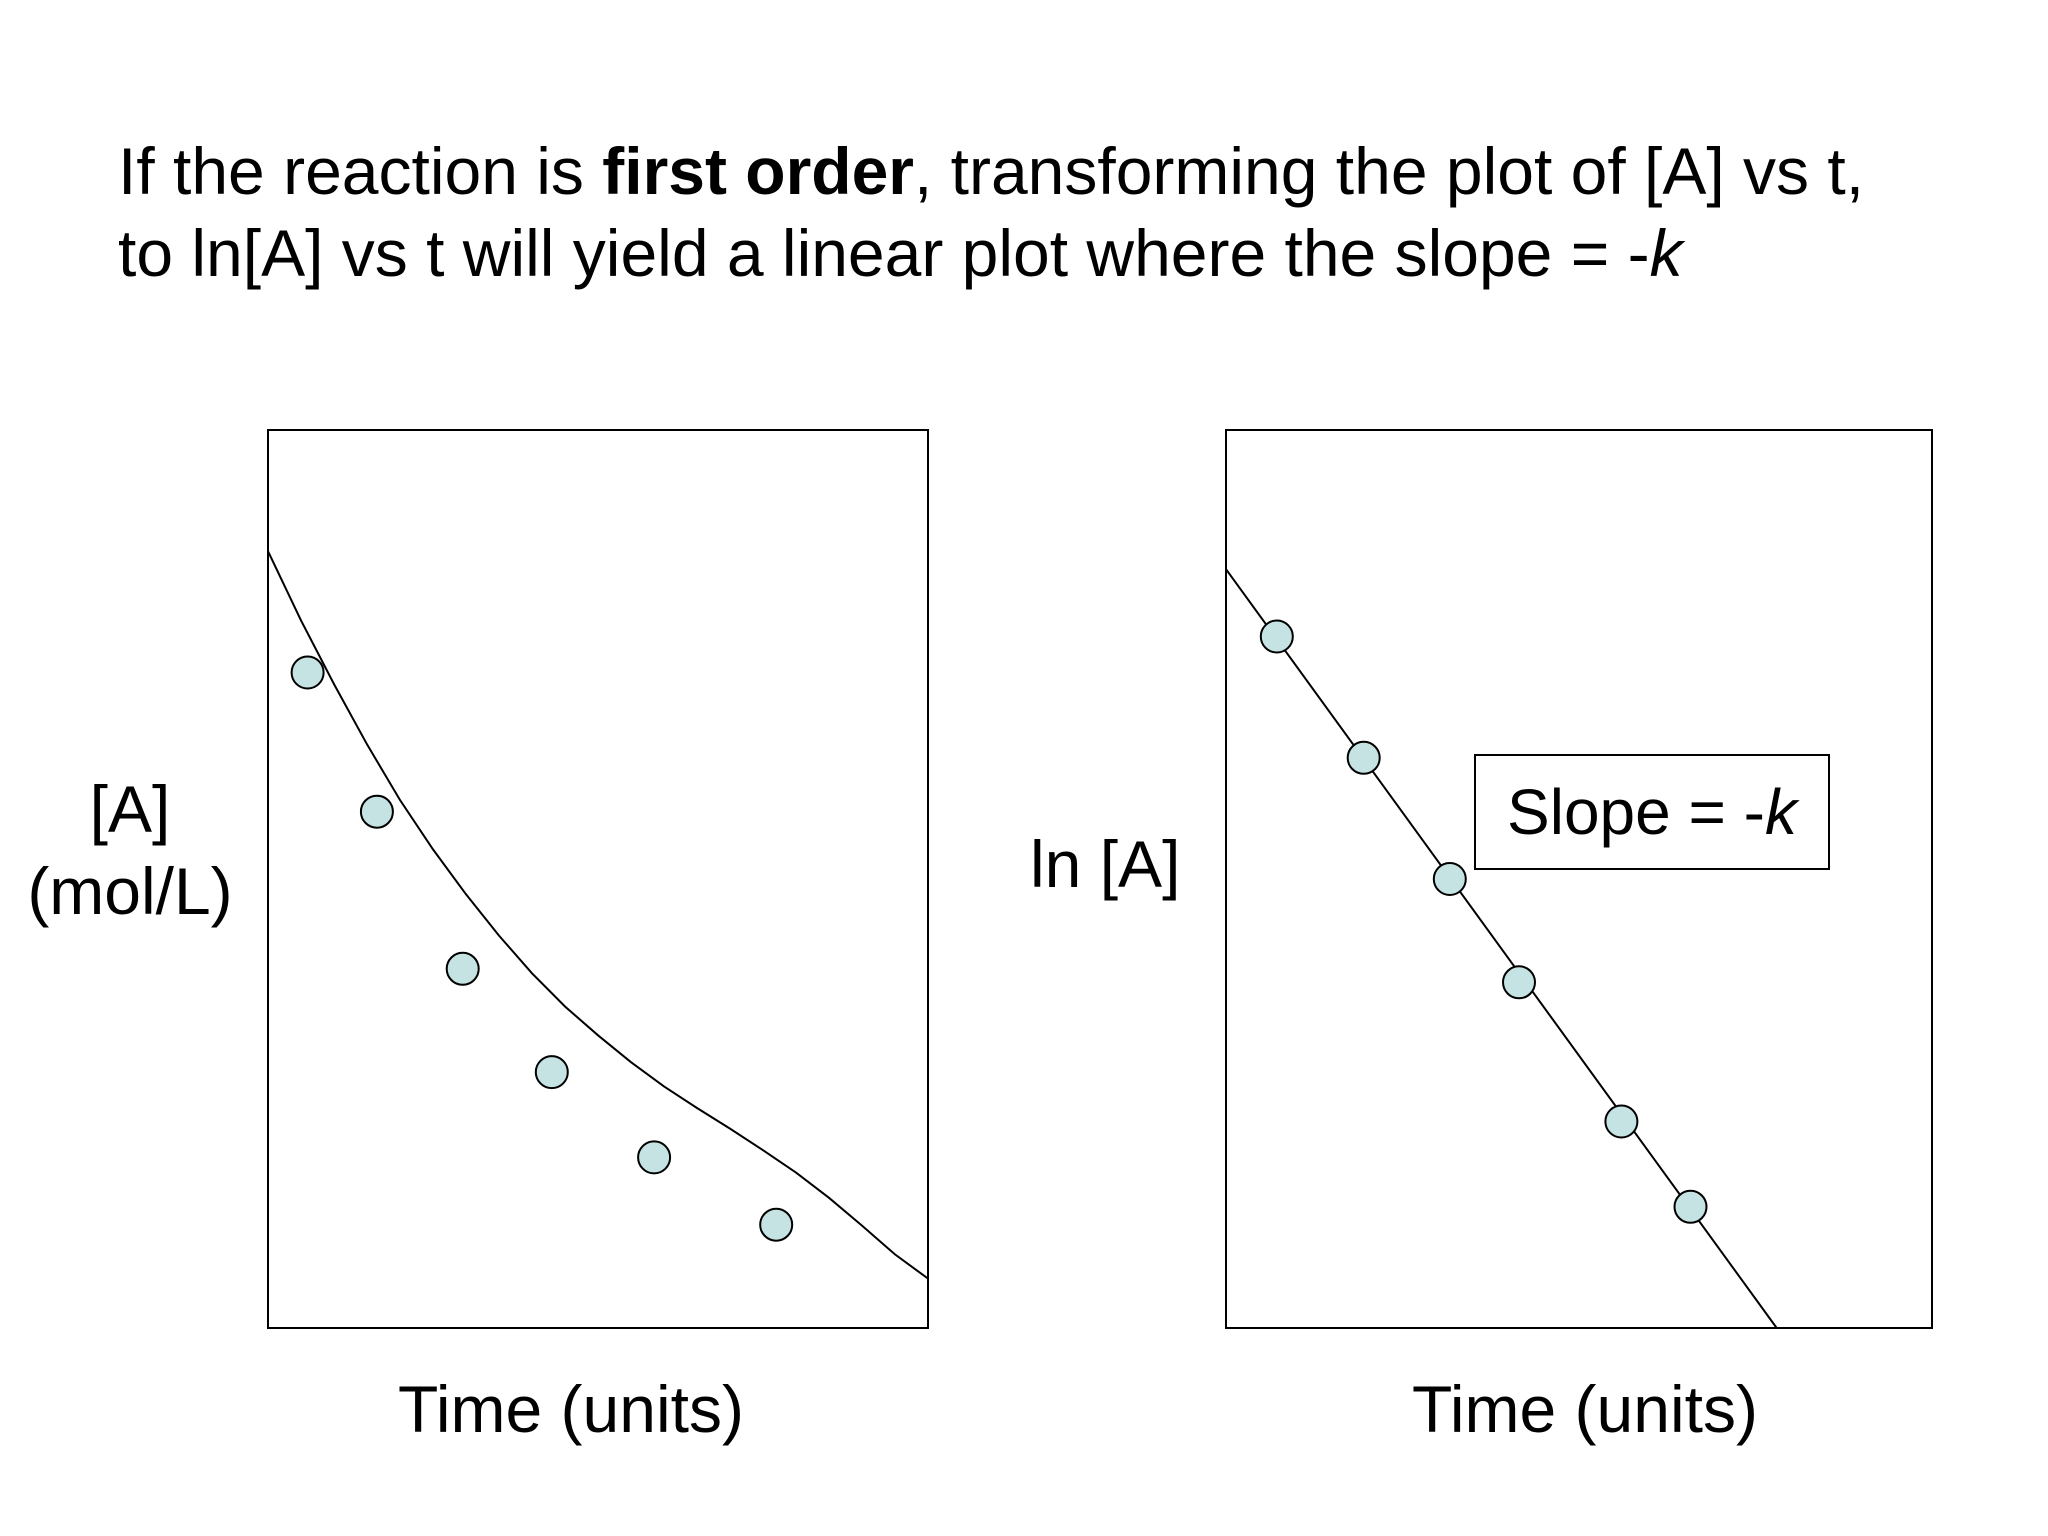 The width and height of the screenshot is (2048, 1536). I want to click on slope-annotation-k: k, so click(1780, 812).